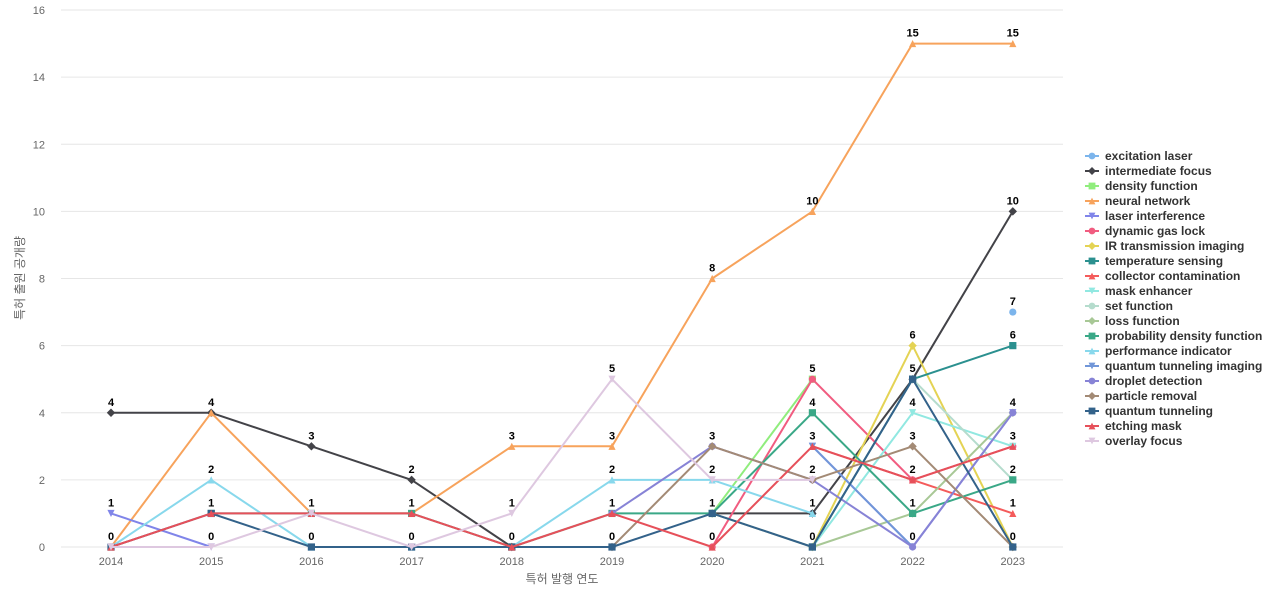 The height and width of the screenshot is (605, 1280). I want to click on legend-item: probability density function, so click(1173, 336).